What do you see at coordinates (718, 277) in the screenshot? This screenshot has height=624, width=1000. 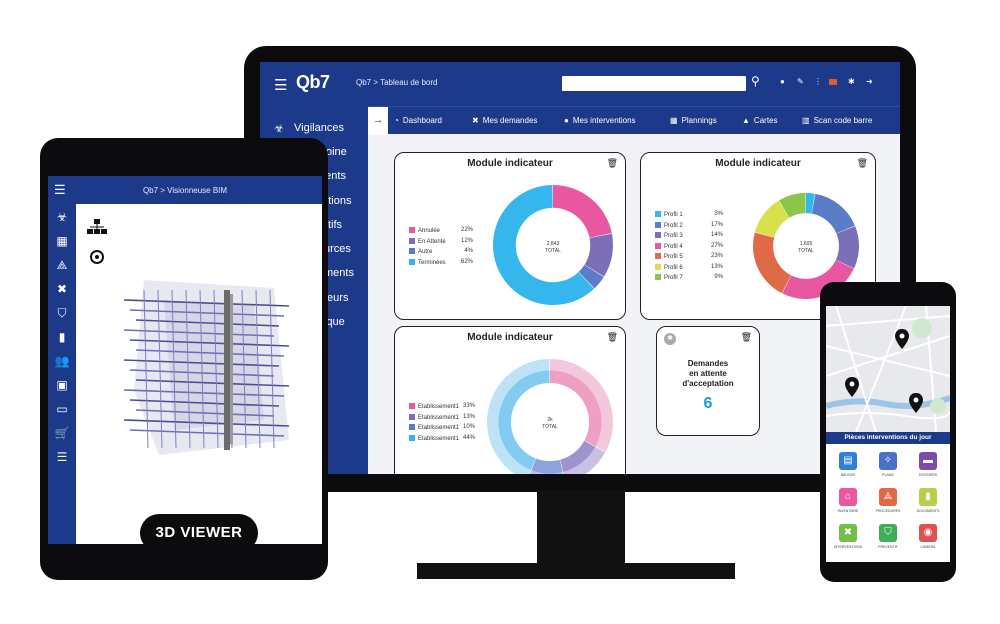 I see `legend-value: 9%` at bounding box center [718, 277].